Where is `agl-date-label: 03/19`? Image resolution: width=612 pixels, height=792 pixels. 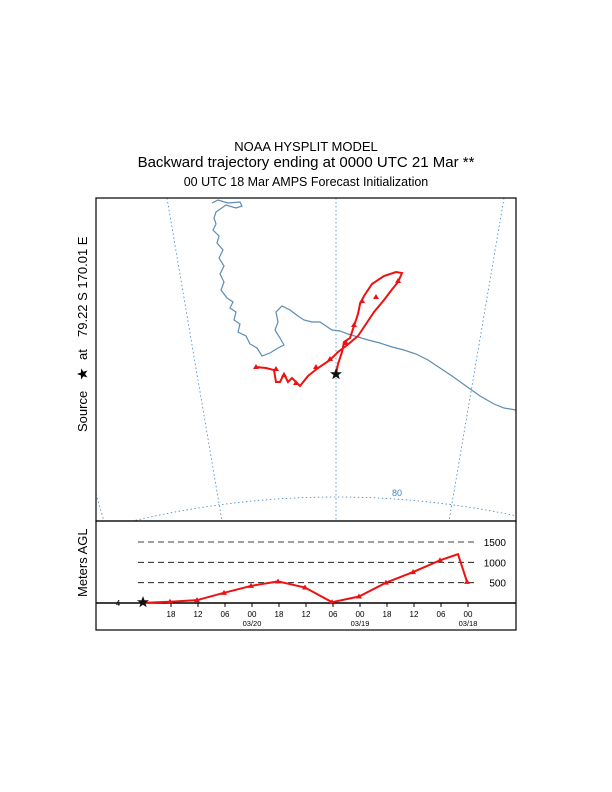 agl-date-label: 03/19 is located at coordinates (360, 623).